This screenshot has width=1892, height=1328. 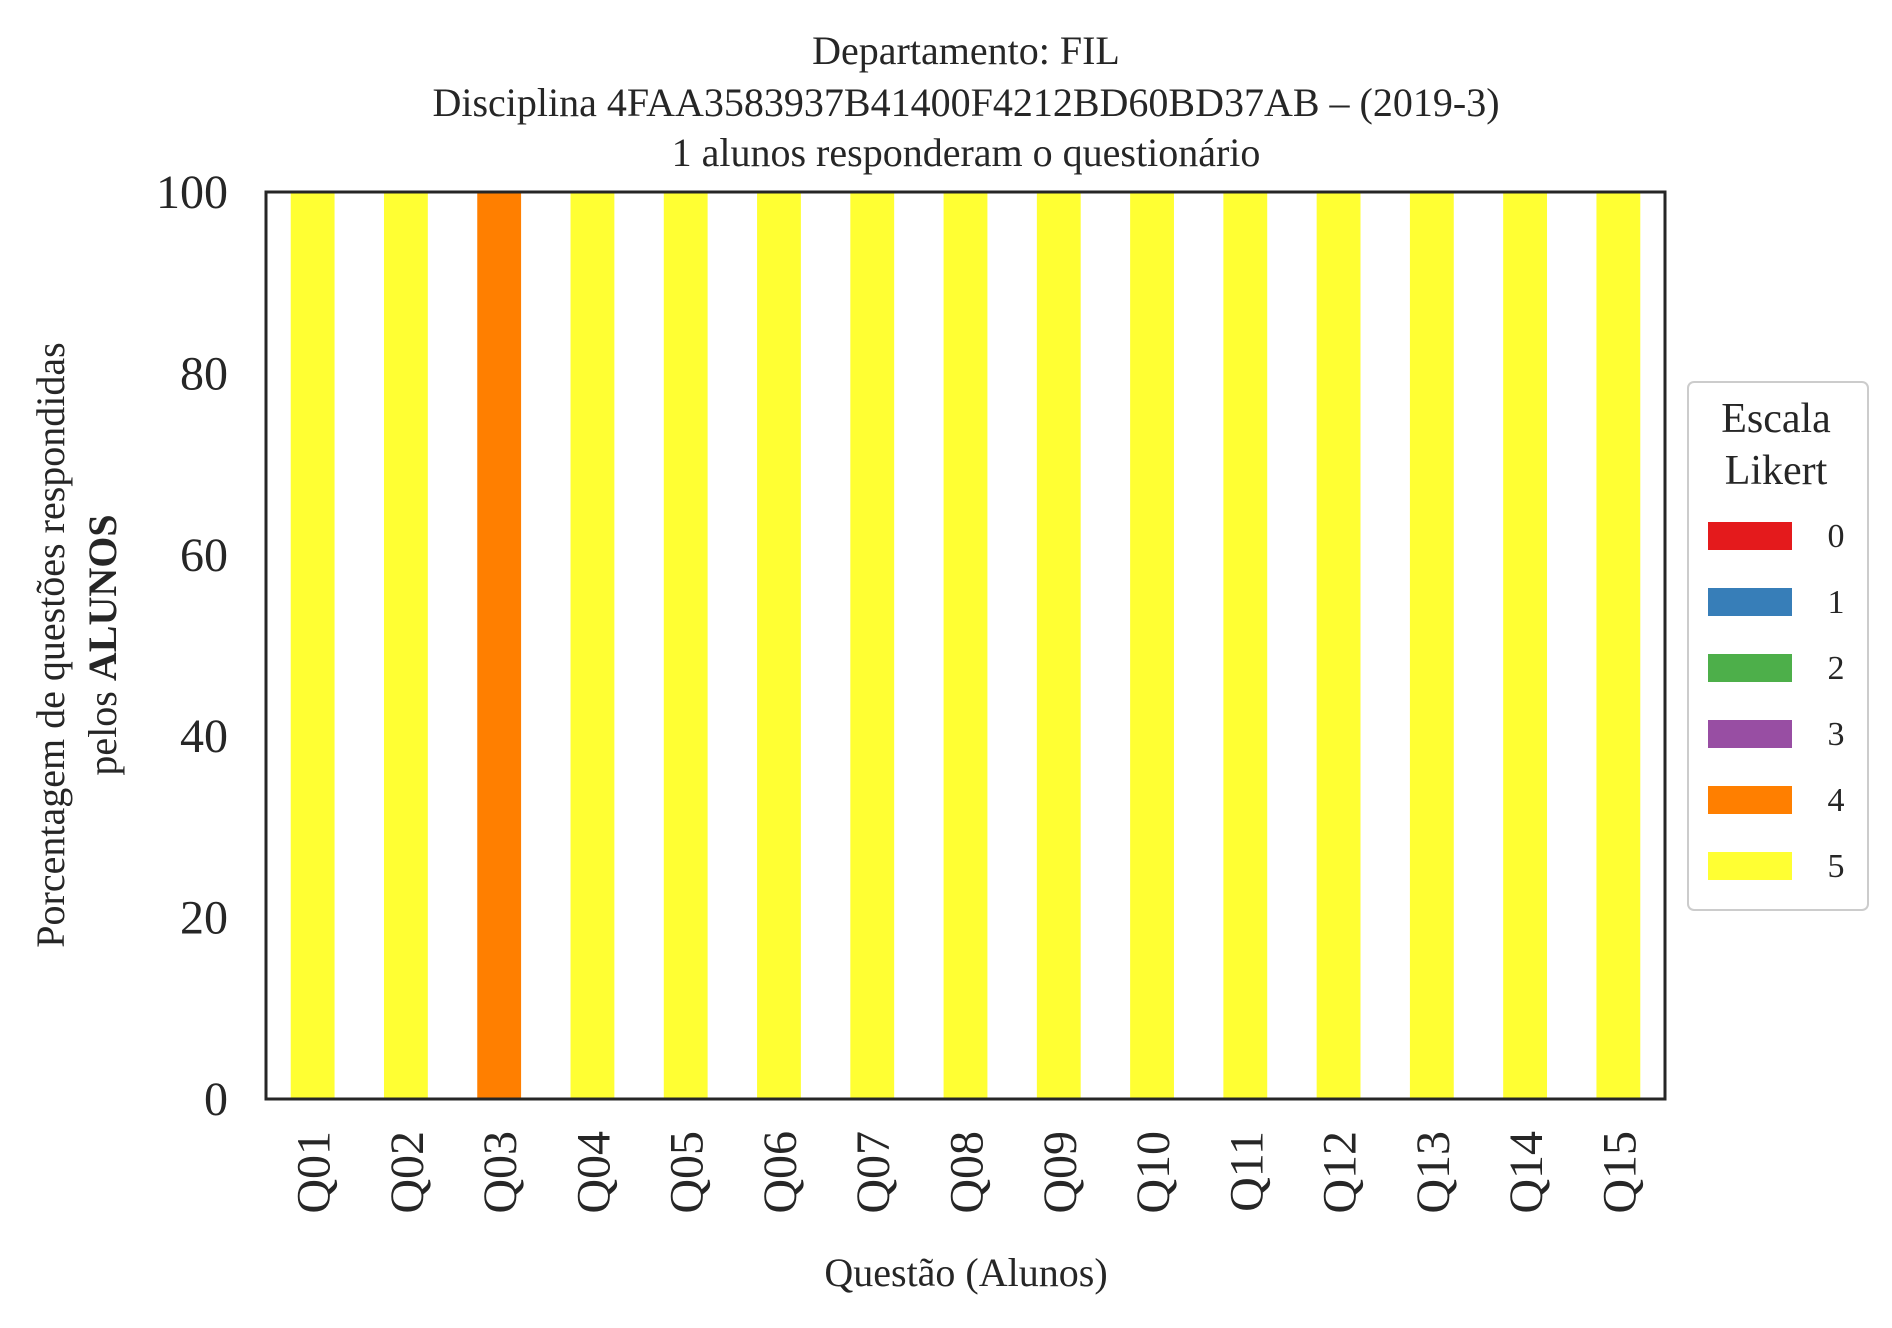 I want to click on x-tick-label: Q09, so click(x=1060, y=1172).